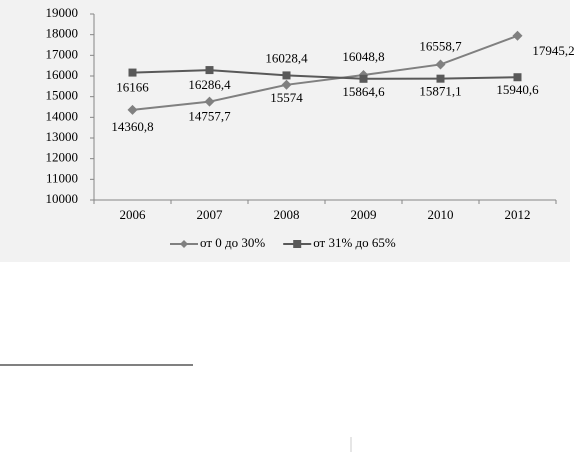 The height and width of the screenshot is (452, 581). What do you see at coordinates (62, 198) in the screenshot?
I see `y-tick-label: 10000` at bounding box center [62, 198].